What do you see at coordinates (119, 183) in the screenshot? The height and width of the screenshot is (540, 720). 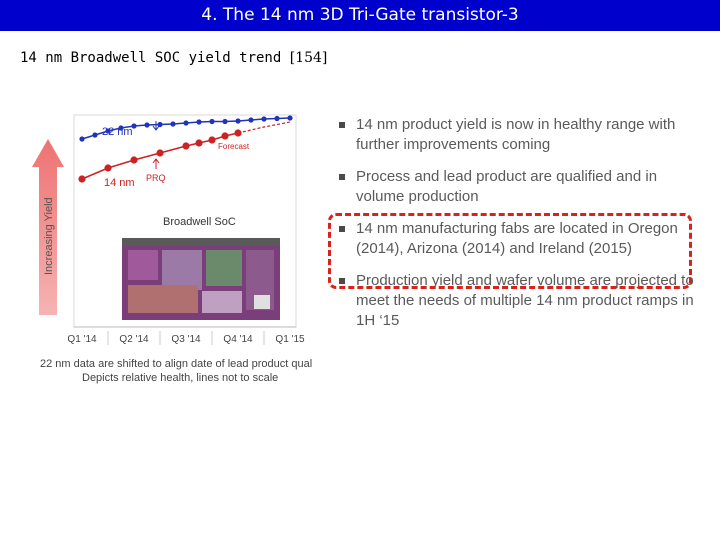 I see `series-label-14nm: 14 nm` at bounding box center [119, 183].